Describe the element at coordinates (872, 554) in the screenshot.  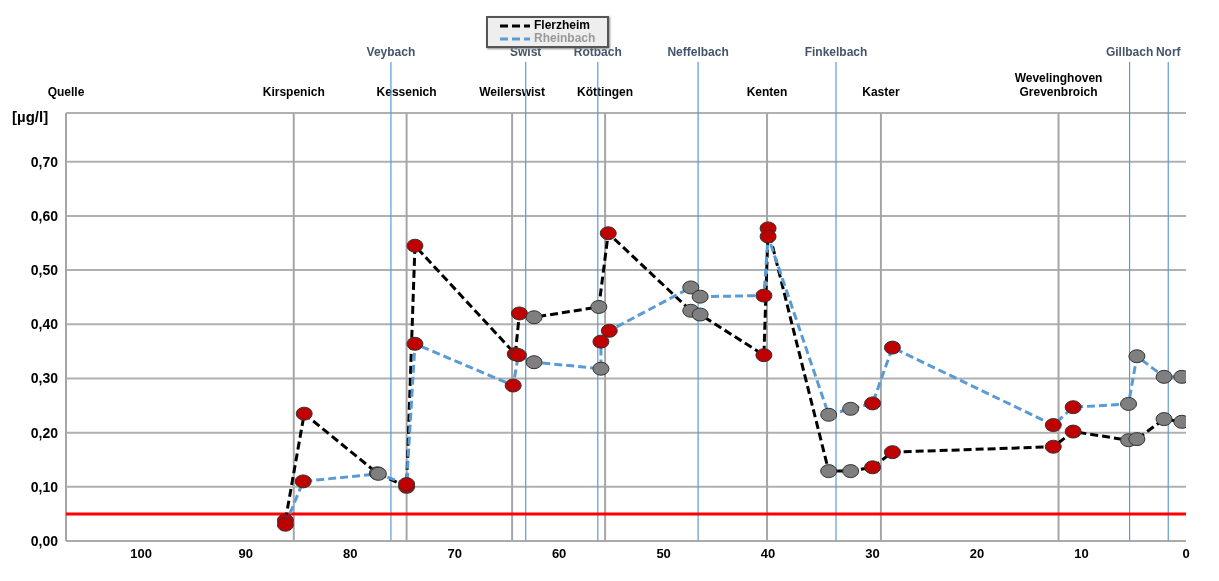
I see `x-tick-label: 30` at that location.